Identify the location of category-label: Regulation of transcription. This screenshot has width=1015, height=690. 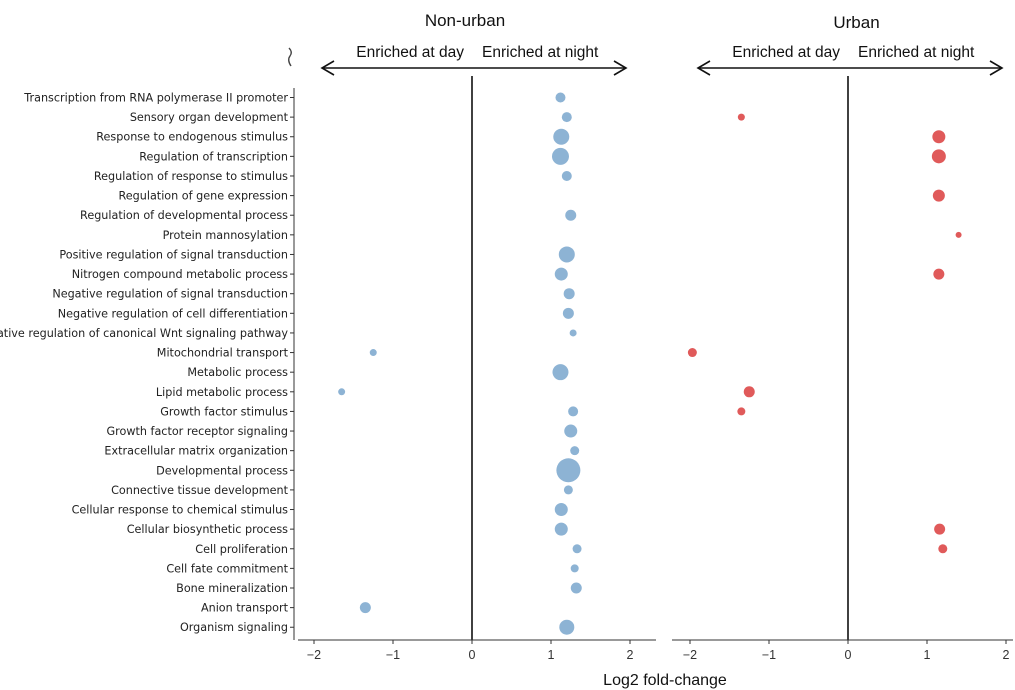
(213, 156).